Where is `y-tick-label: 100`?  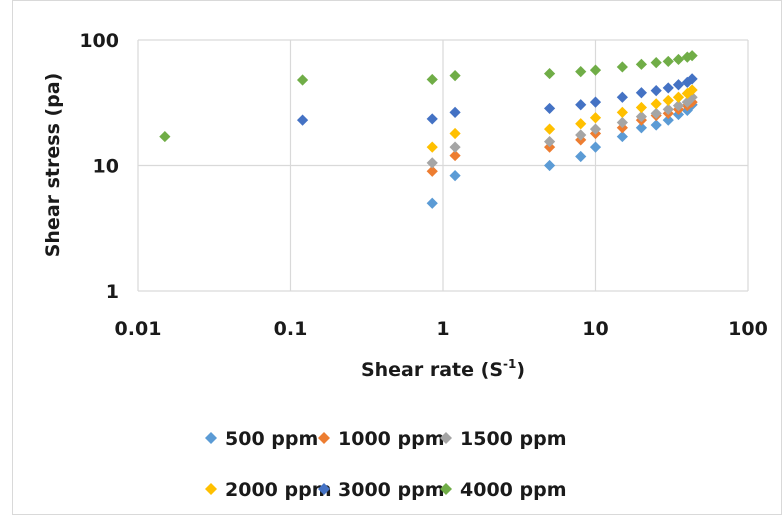 y-tick-label: 100 is located at coordinates (99, 41).